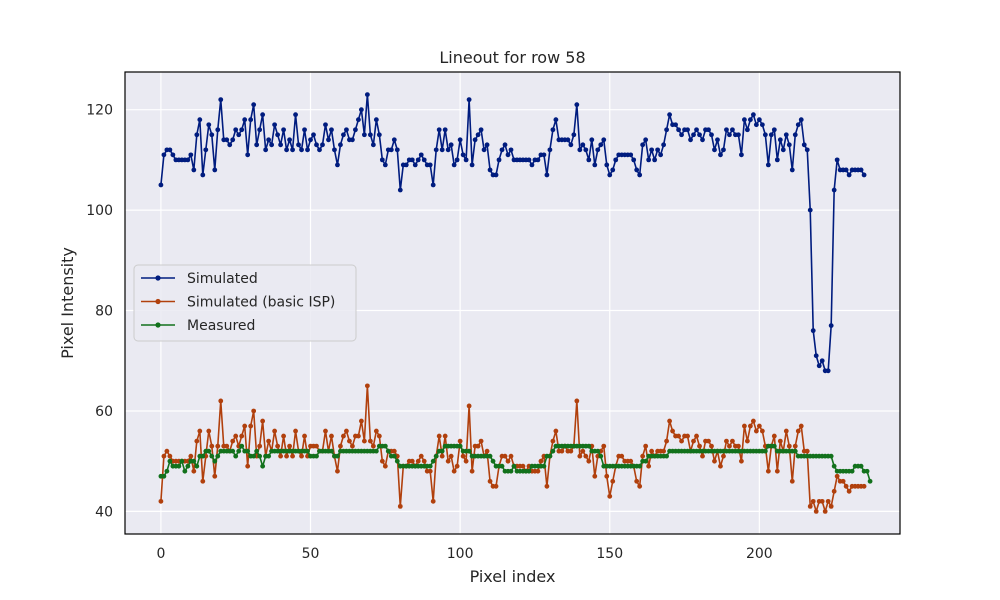 The width and height of the screenshot is (1000, 600). I want to click on y-tick-label: 120, so click(99, 111).